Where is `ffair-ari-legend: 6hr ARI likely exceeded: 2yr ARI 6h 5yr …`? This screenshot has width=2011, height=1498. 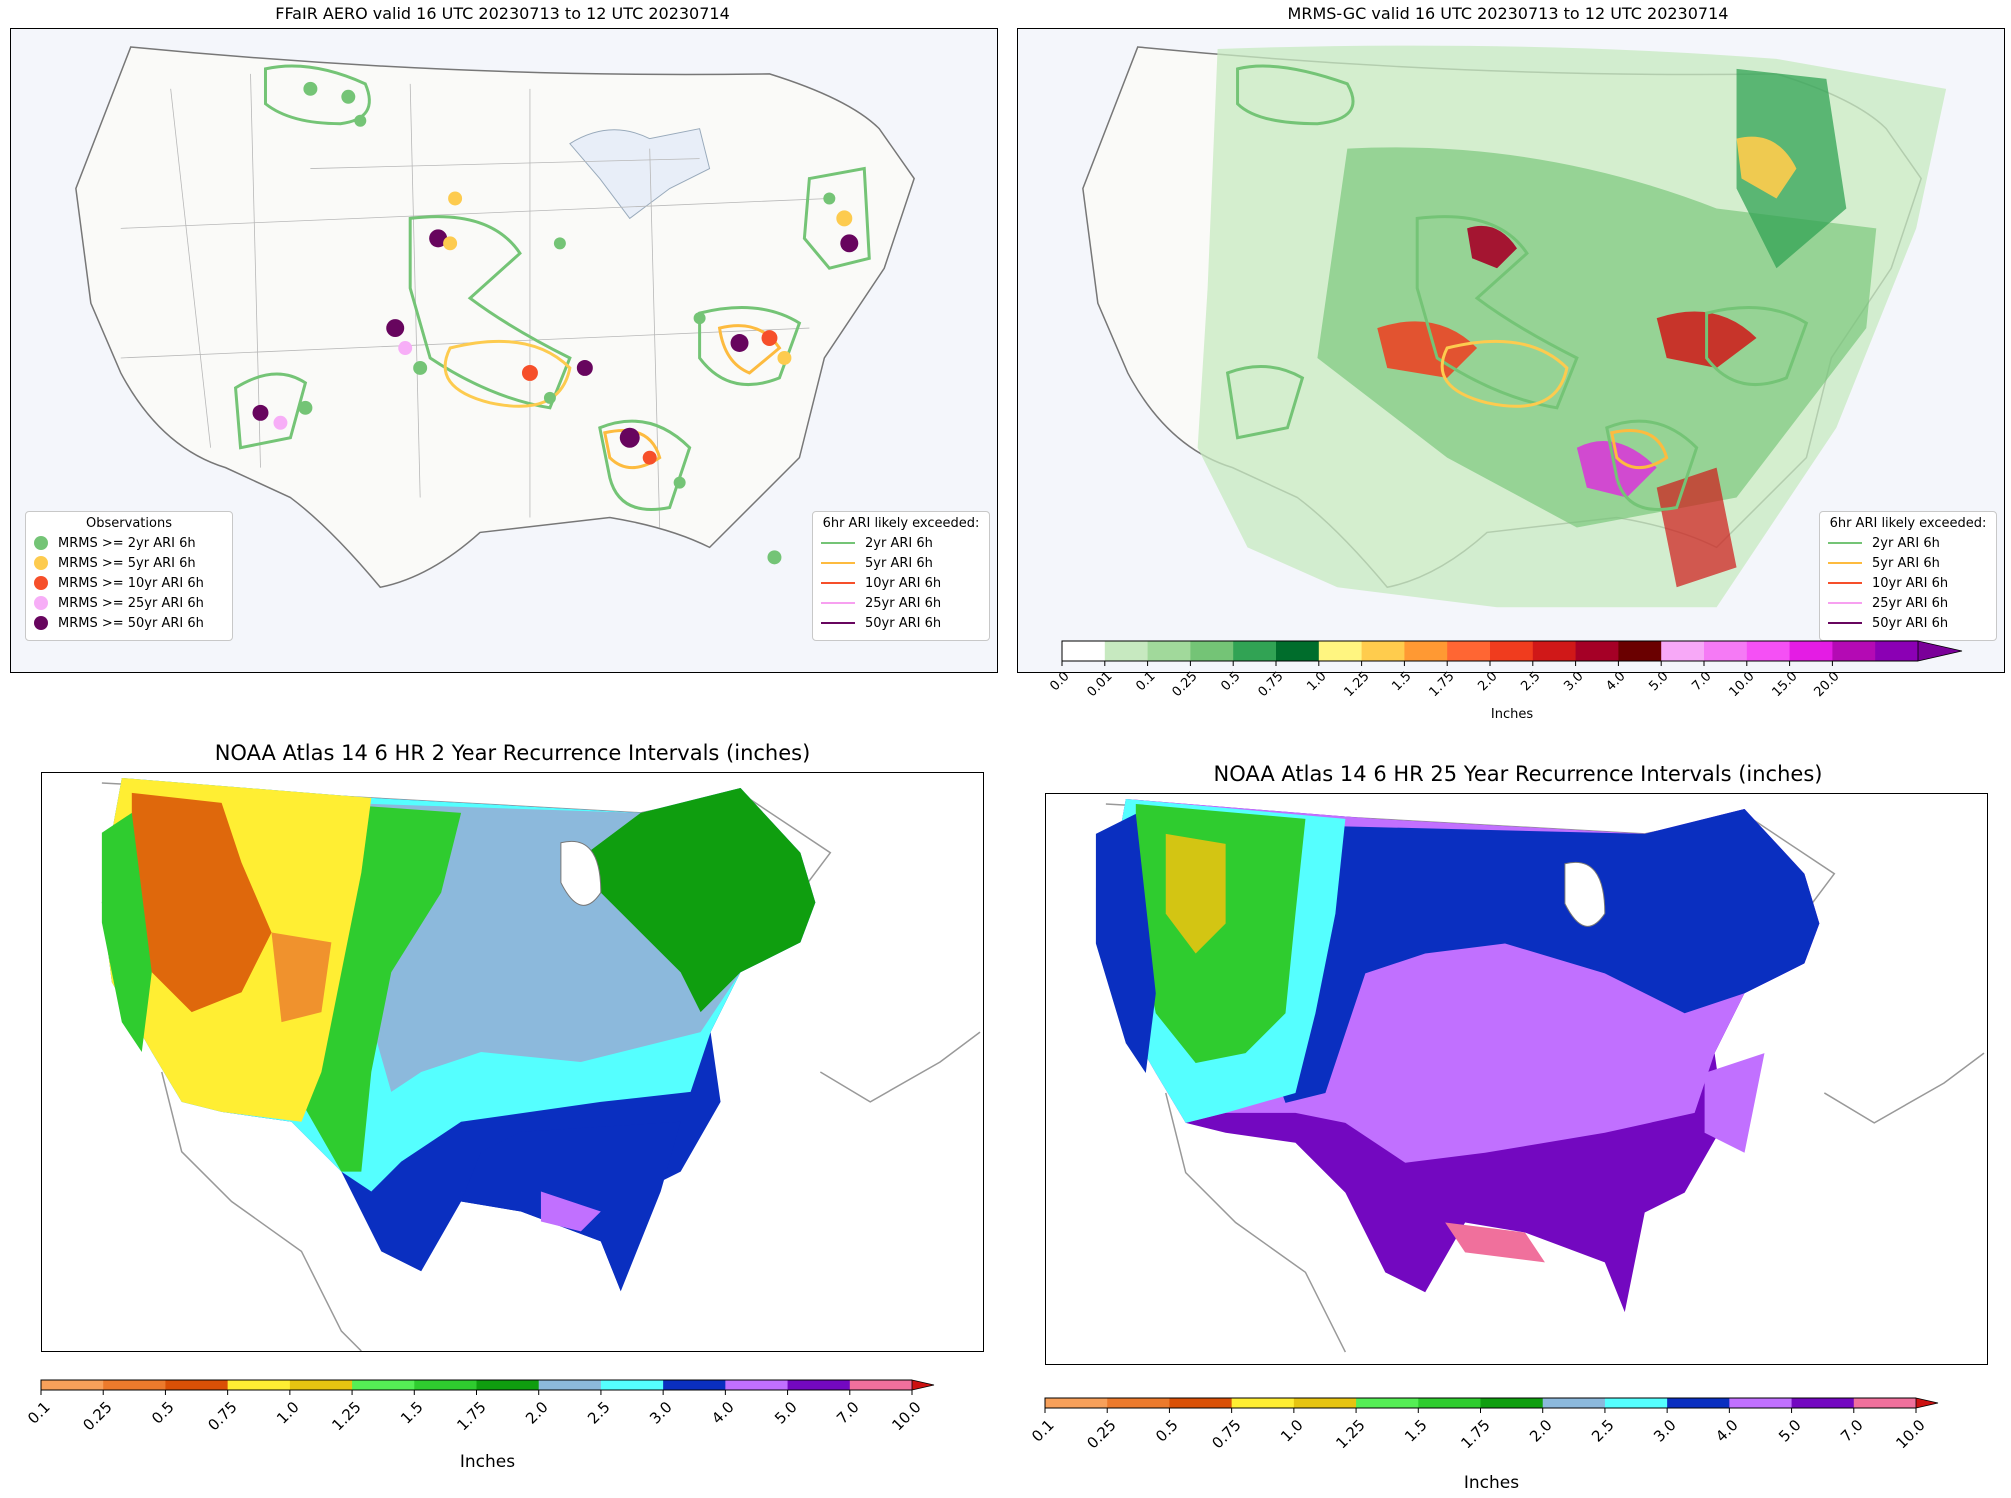 ffair-ari-legend: 6hr ARI likely exceeded: 2yr ARI 6h 5yr … is located at coordinates (901, 576).